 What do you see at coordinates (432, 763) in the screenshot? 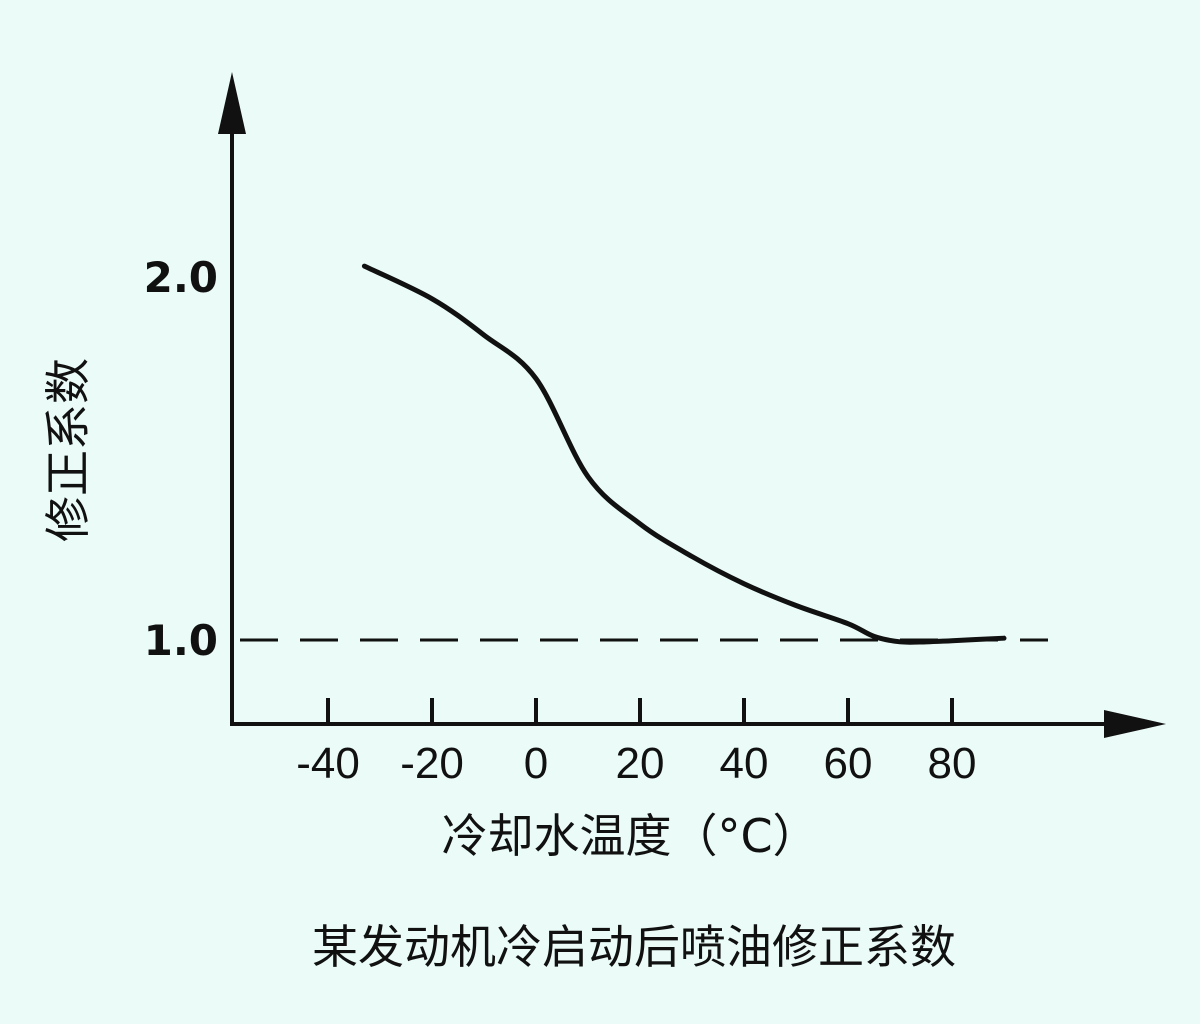
I see `x-tick-label: -20` at bounding box center [432, 763].